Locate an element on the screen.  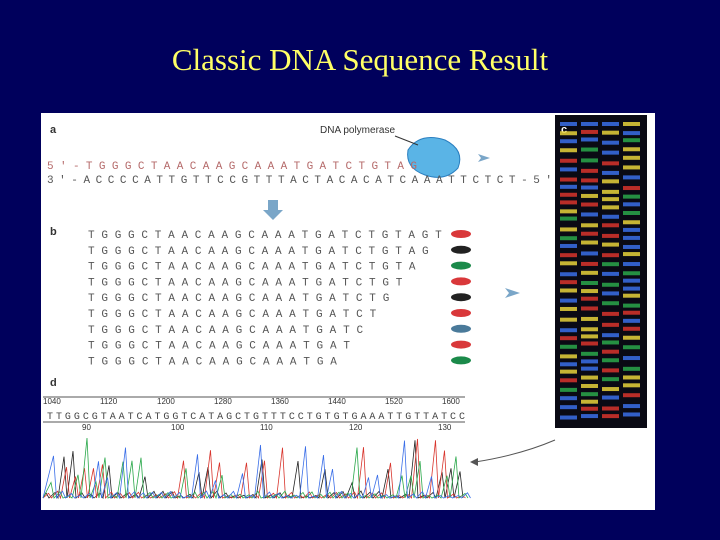
panel-label: c is located at coordinates (564, 130).